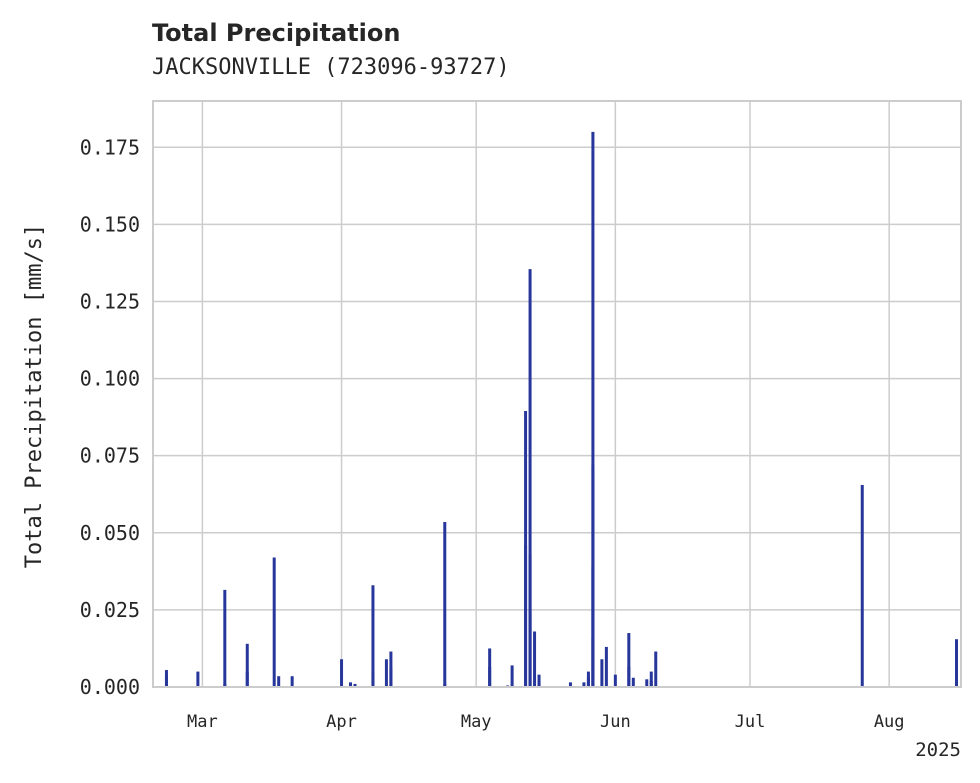 The width and height of the screenshot is (980, 783). I want to click on x-tick-label: Jun, so click(615, 722).